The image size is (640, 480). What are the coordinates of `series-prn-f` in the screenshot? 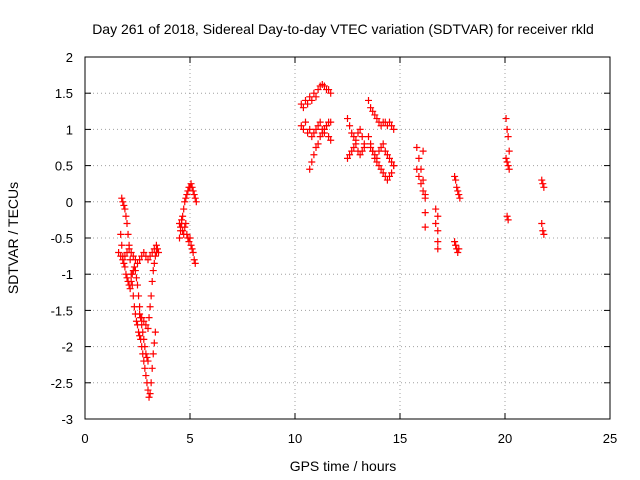 It's located at (187, 241).